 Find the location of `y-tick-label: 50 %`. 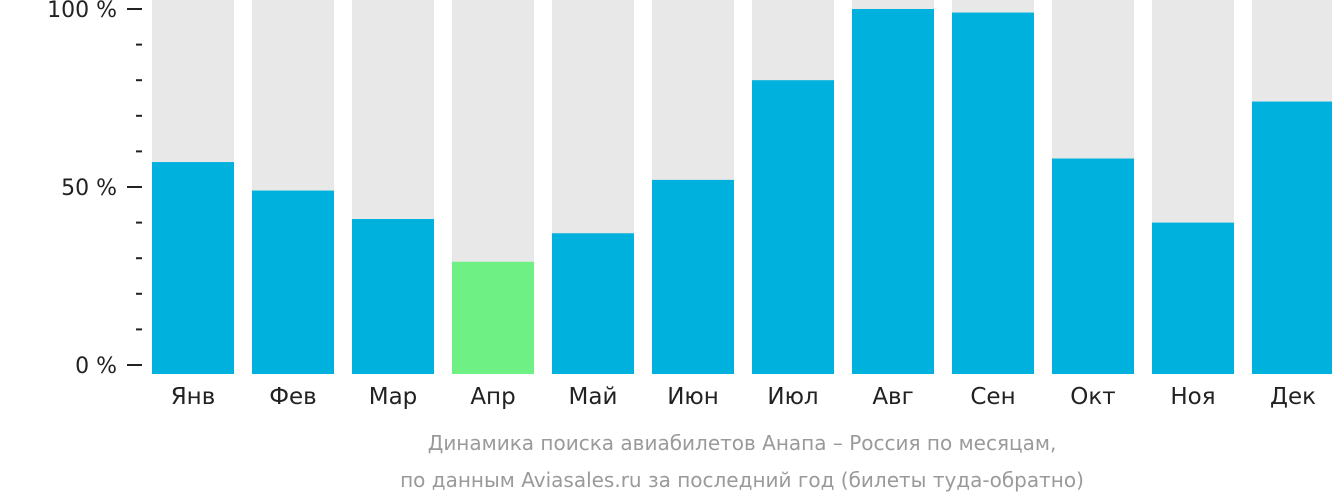

y-tick-label: 50 % is located at coordinates (89, 188).